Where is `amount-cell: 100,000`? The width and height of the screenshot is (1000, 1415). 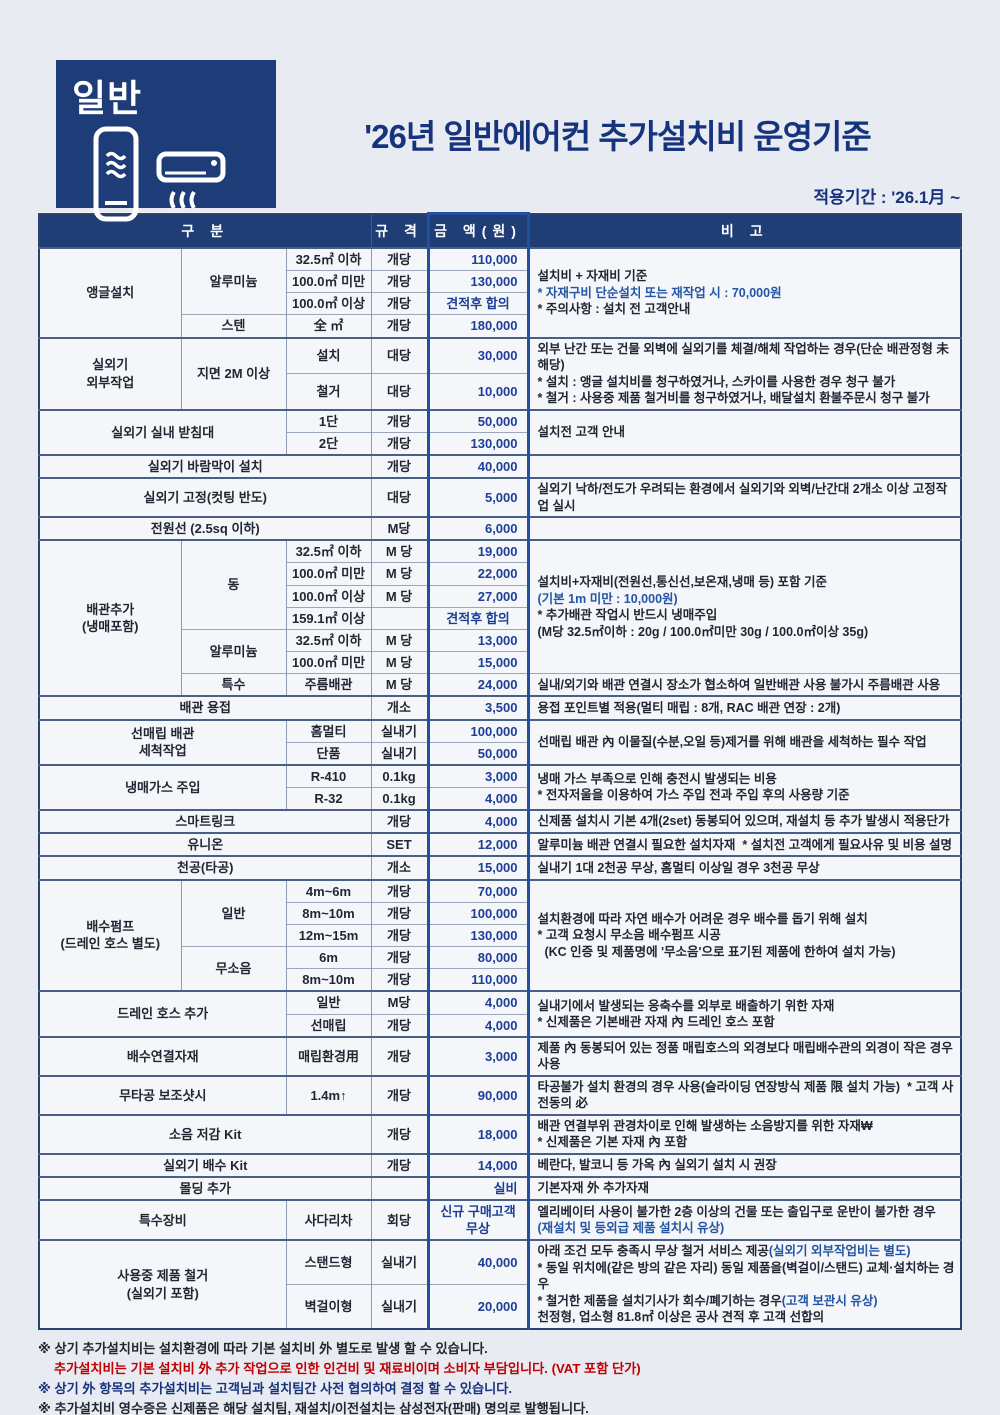 amount-cell: 100,000 is located at coordinates (478, 913).